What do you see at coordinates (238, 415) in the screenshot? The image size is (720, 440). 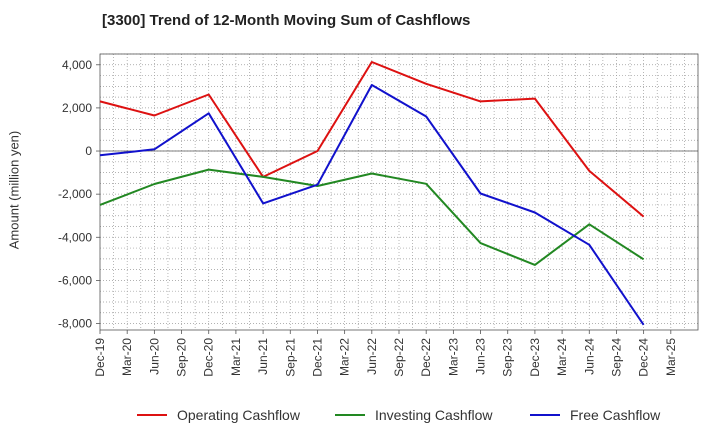 I see `legend-label-operating: Operating Cashflow` at bounding box center [238, 415].